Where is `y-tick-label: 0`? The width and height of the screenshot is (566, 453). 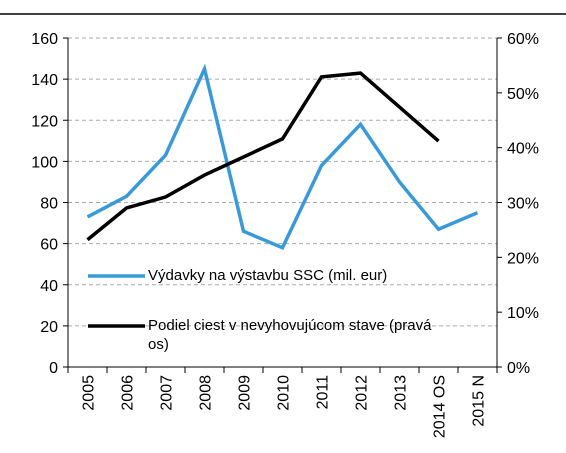
y-tick-label: 0 is located at coordinates (53, 368).